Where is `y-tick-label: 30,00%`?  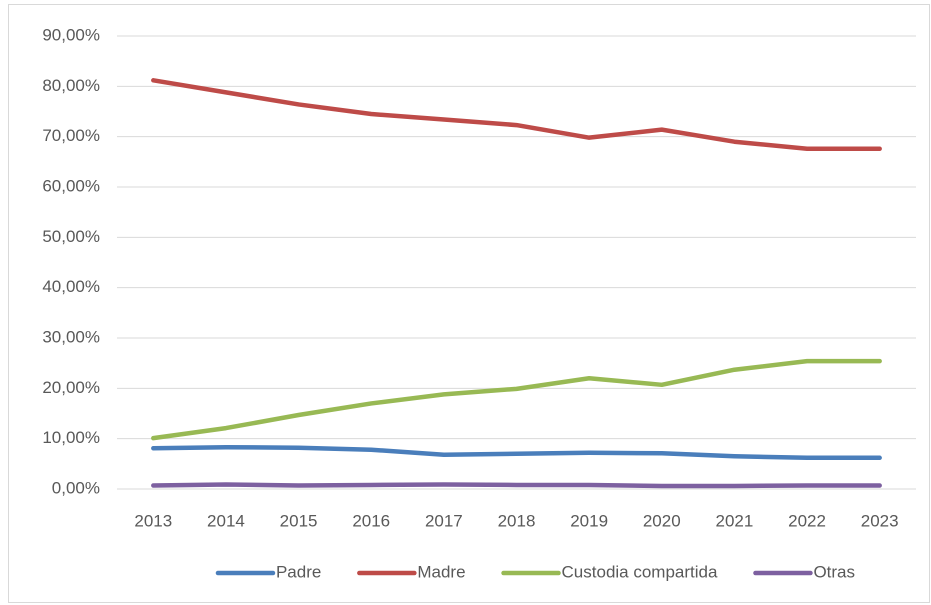 y-tick-label: 30,00% is located at coordinates (71, 336).